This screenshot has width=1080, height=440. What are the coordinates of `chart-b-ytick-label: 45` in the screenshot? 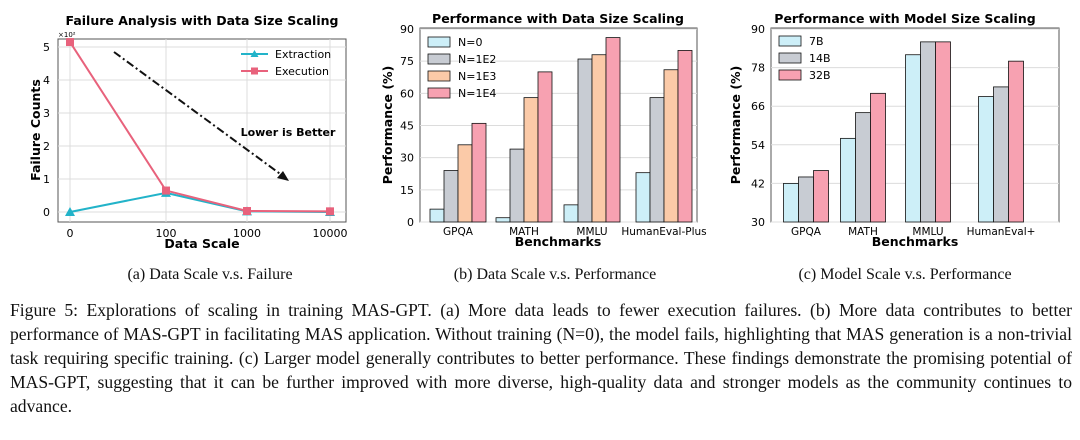 It's located at (407, 126).